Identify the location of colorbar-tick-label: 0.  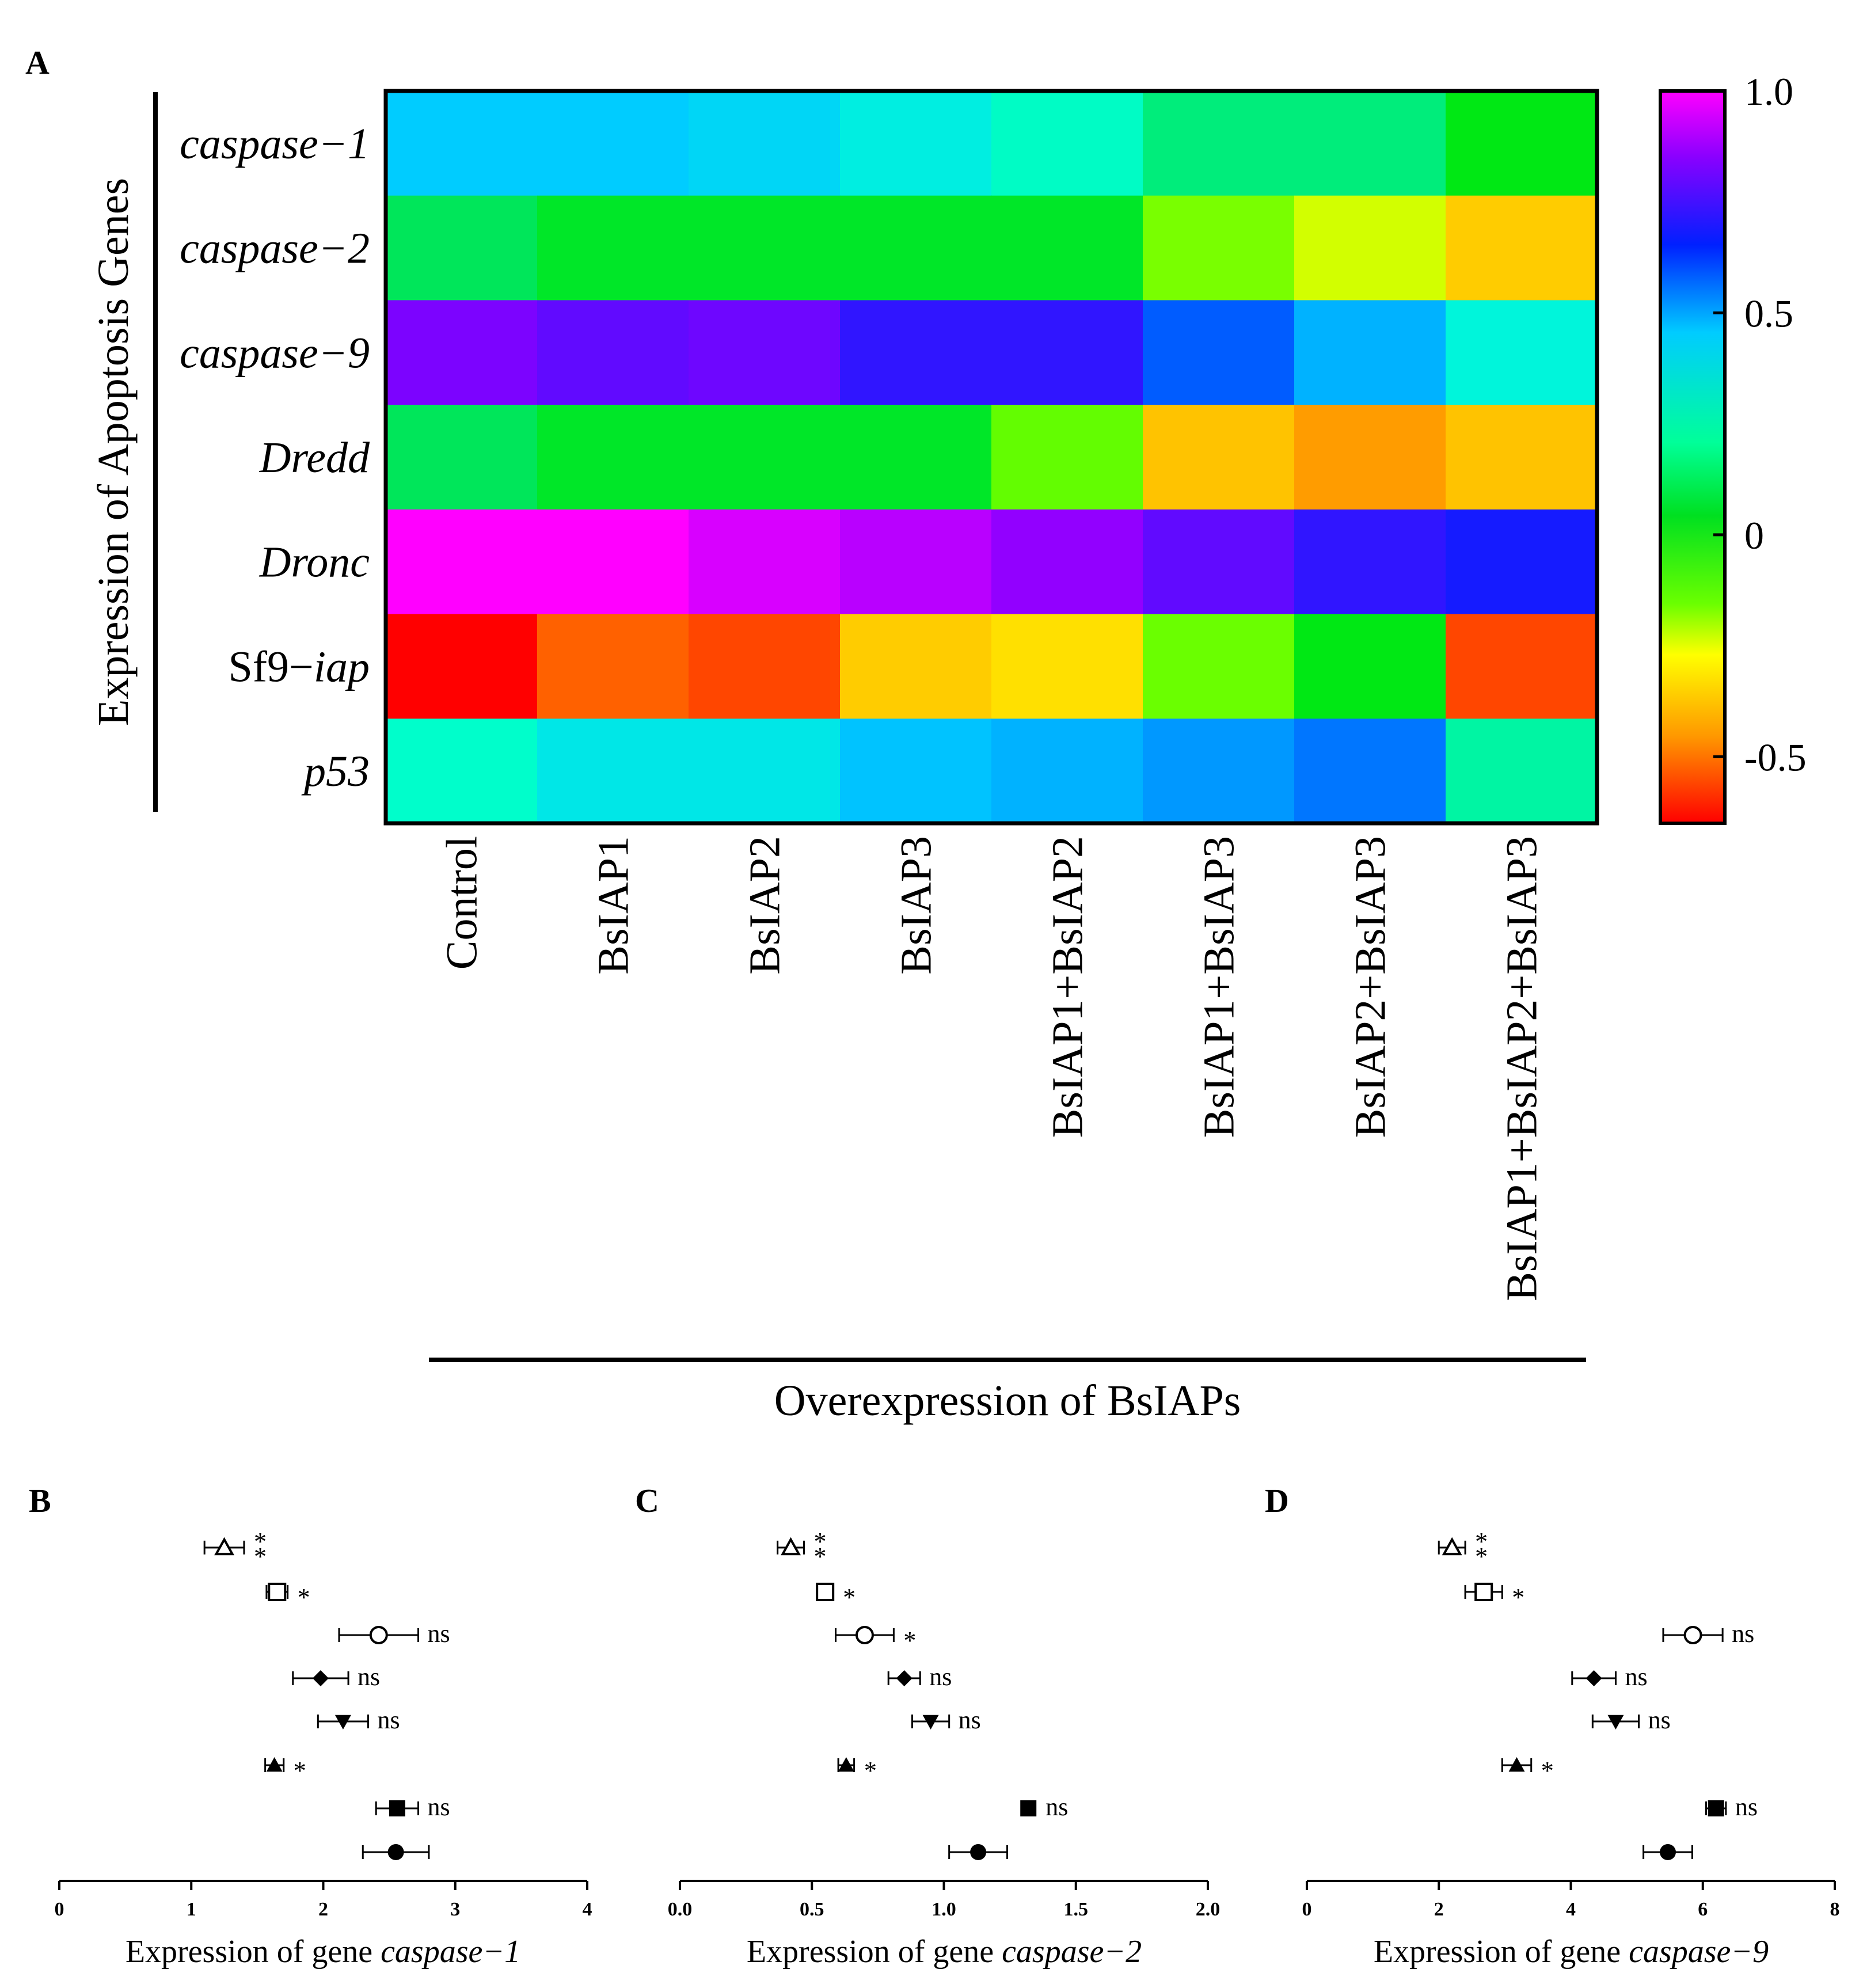
(1754, 535).